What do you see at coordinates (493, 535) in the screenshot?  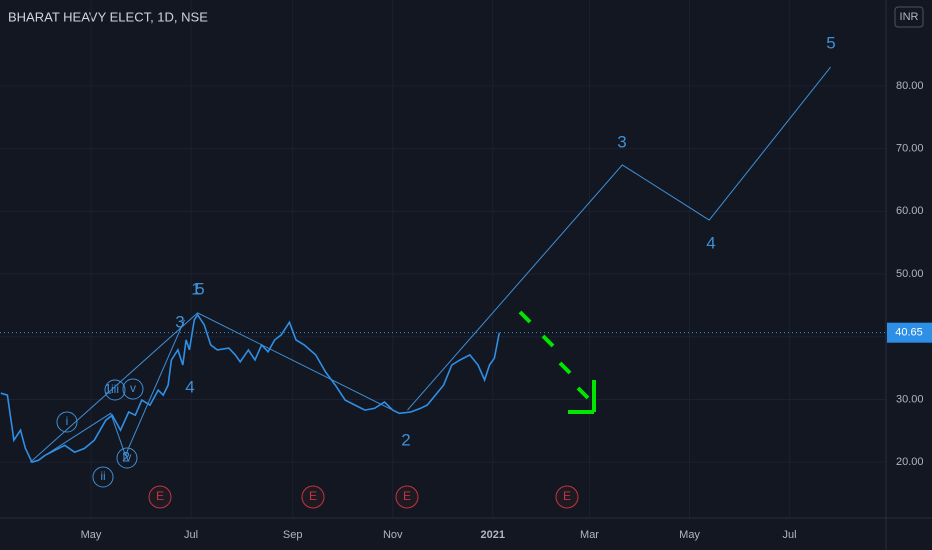 I see `x-tick-label: 2021` at bounding box center [493, 535].